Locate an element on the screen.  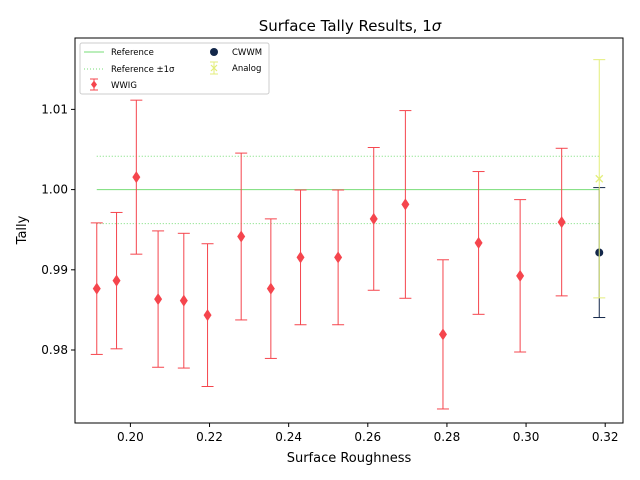
x-tick-label: 0.22 is located at coordinates (209, 437).